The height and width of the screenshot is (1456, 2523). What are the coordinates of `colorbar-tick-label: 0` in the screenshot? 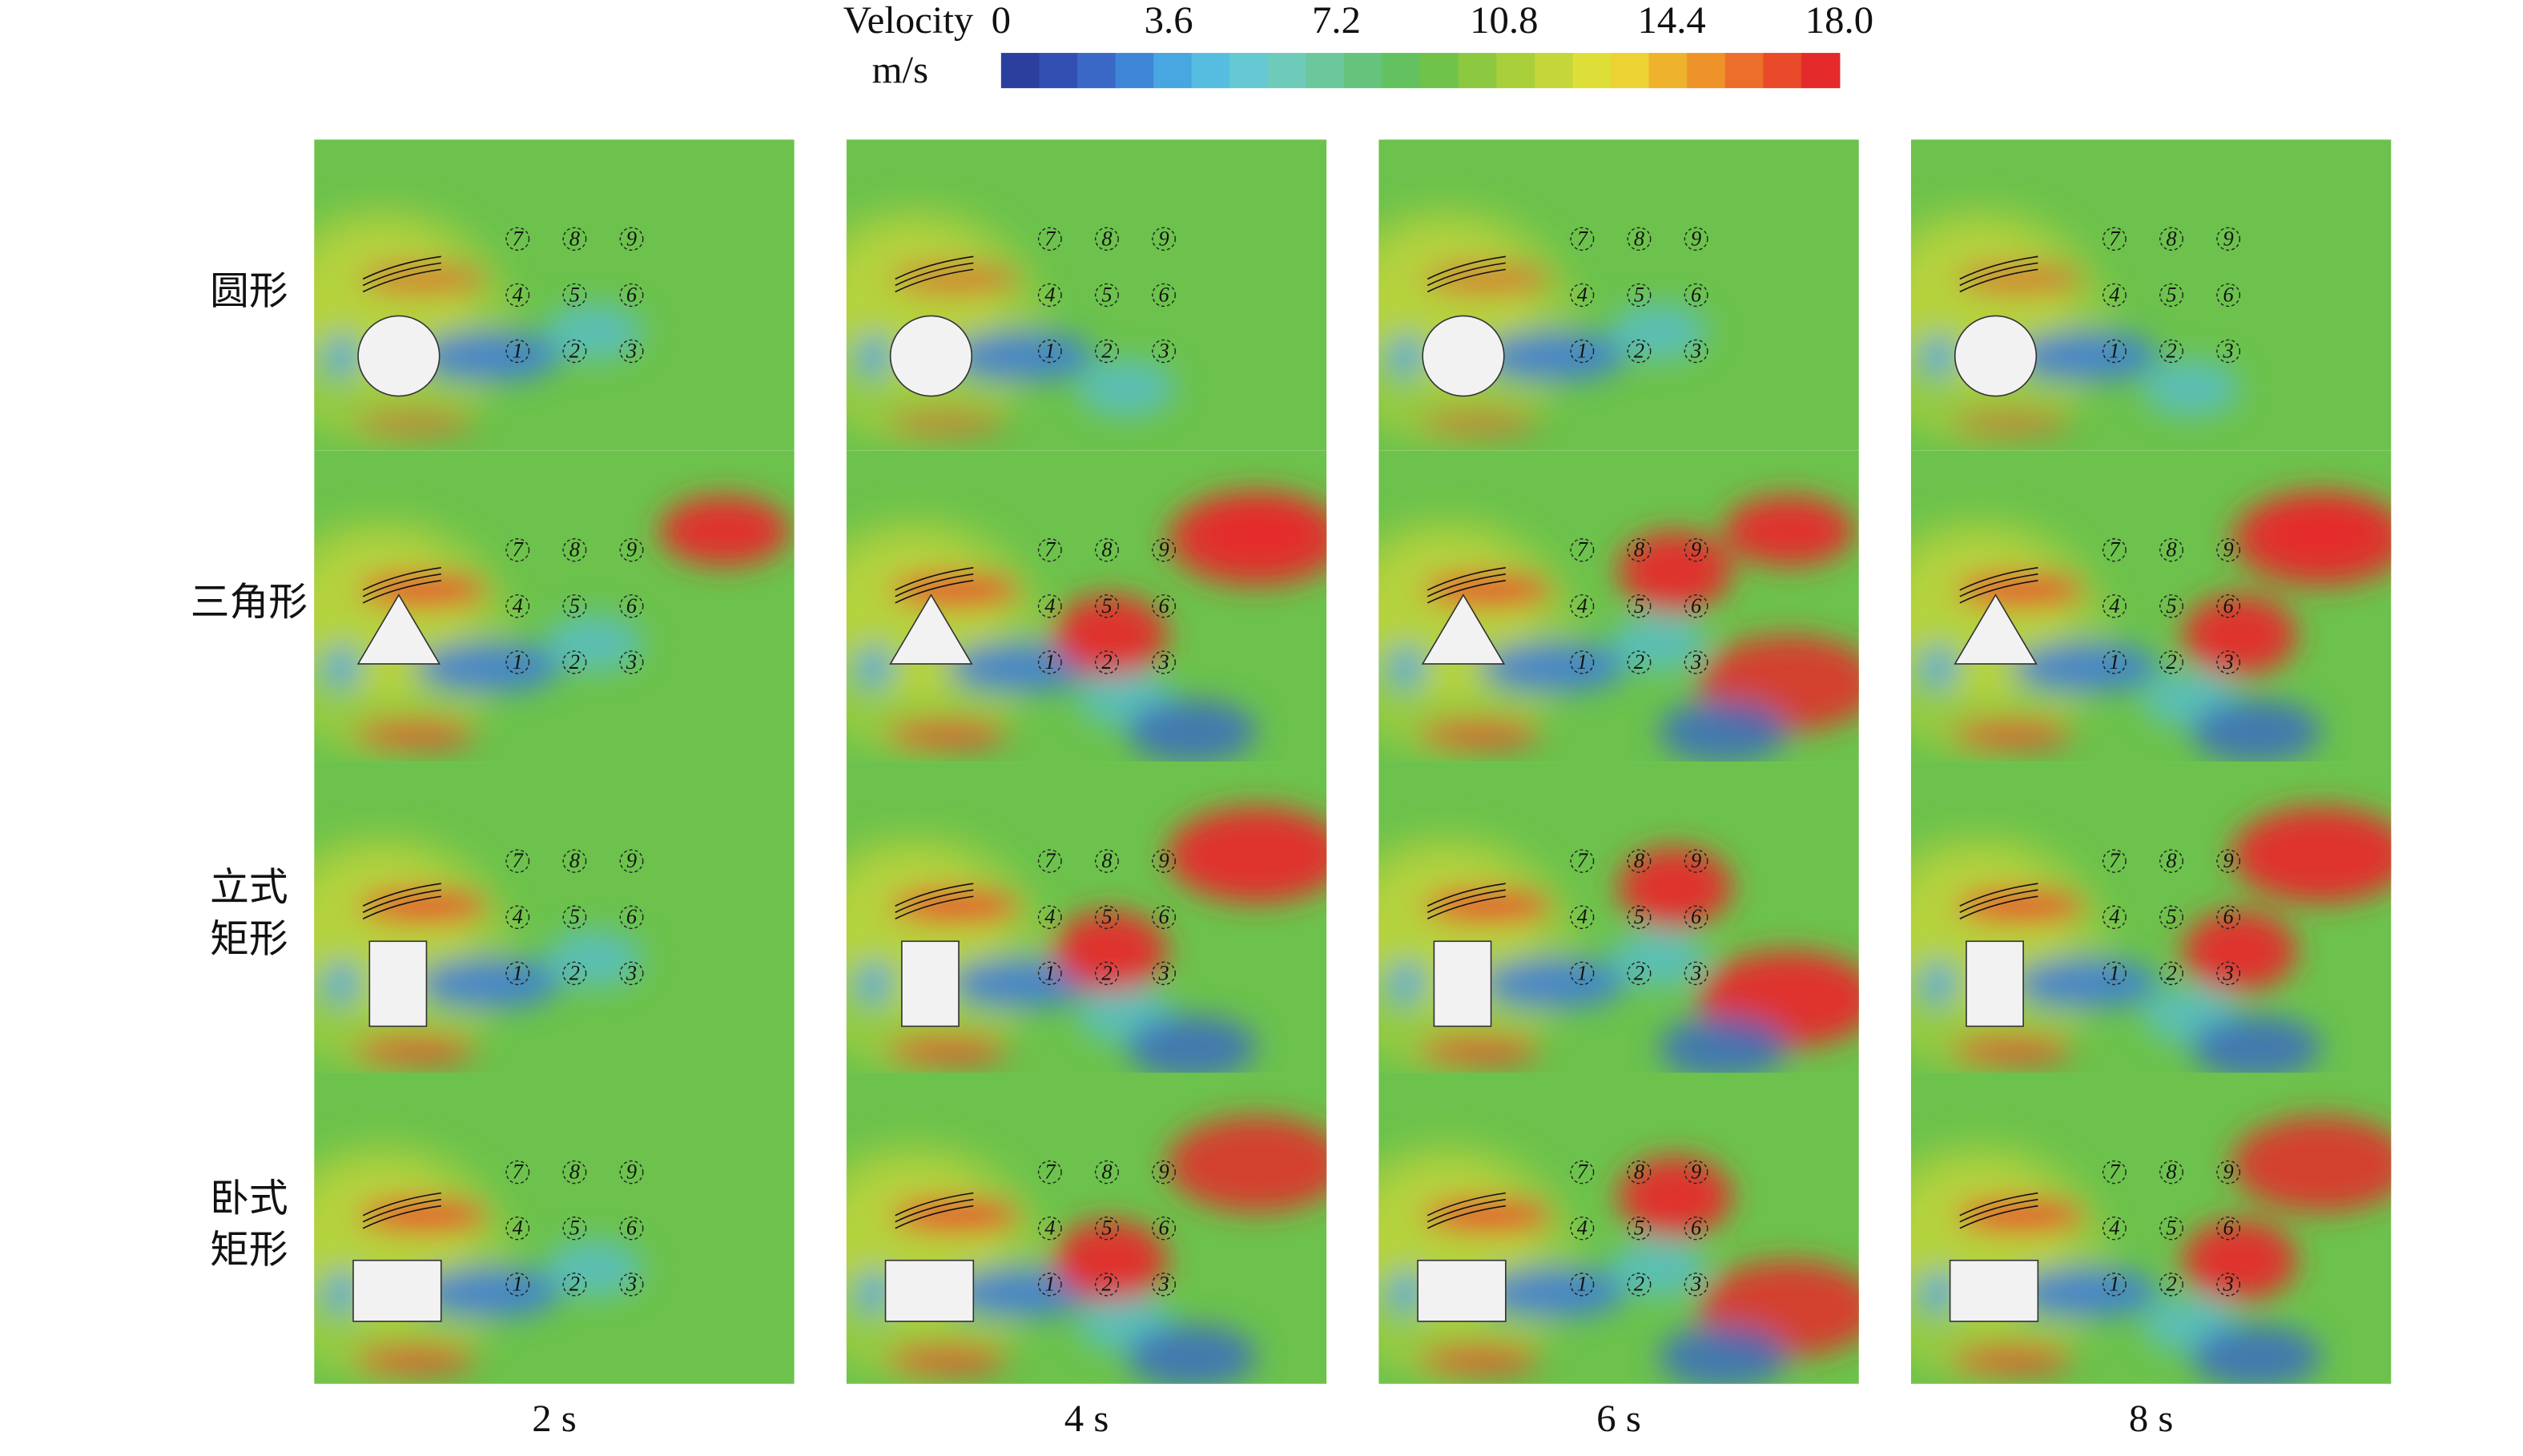 It's located at (1002, 21).